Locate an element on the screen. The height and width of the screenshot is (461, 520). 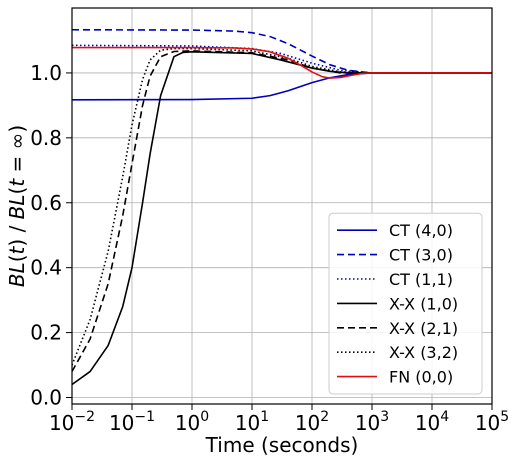
legend-label: CT (4,0) is located at coordinates (421, 230).